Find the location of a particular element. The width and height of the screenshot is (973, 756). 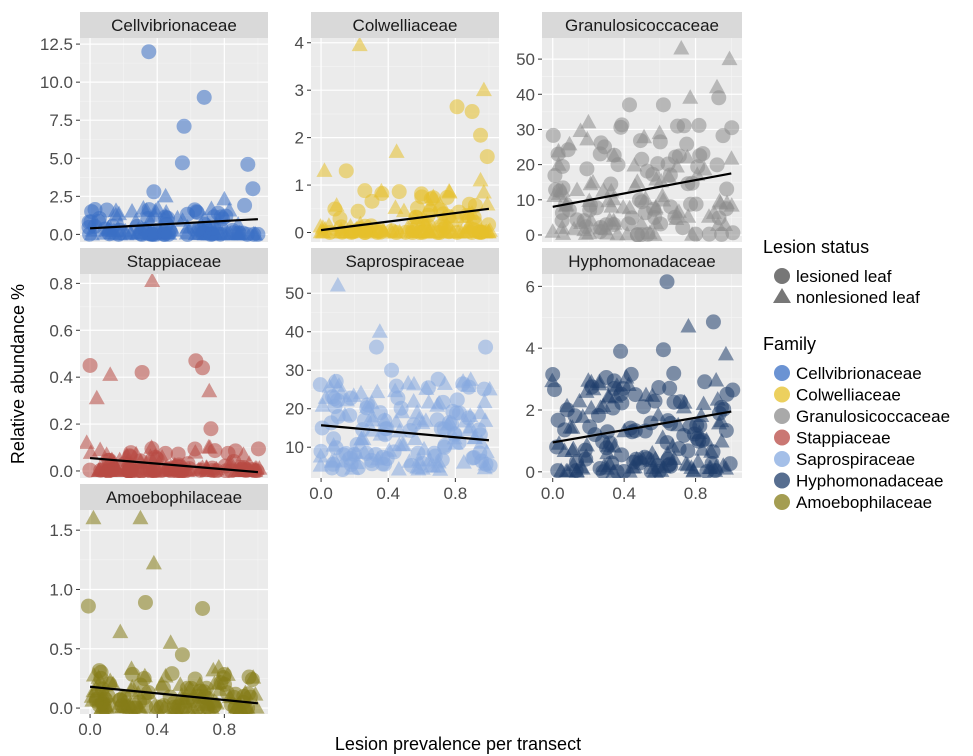

x-tick-label: 0.4 is located at coordinates (624, 493).